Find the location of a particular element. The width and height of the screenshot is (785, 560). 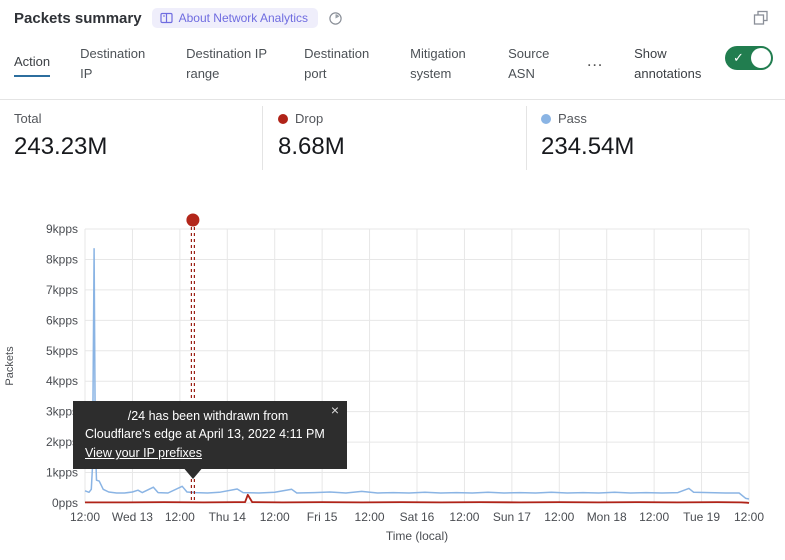

stat-pass-value: 234.54M is located at coordinates (588, 146).